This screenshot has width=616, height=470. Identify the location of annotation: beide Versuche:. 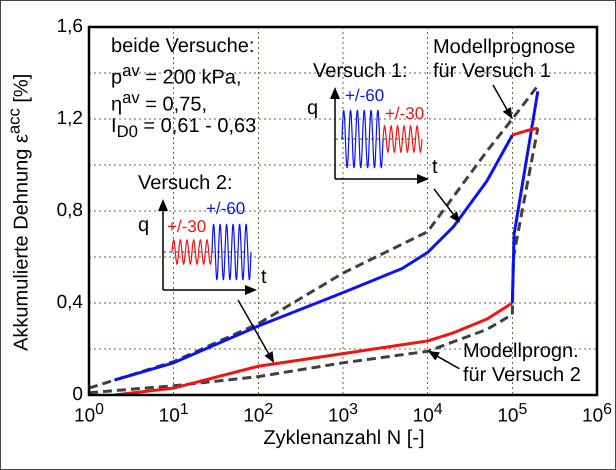
(182, 46).